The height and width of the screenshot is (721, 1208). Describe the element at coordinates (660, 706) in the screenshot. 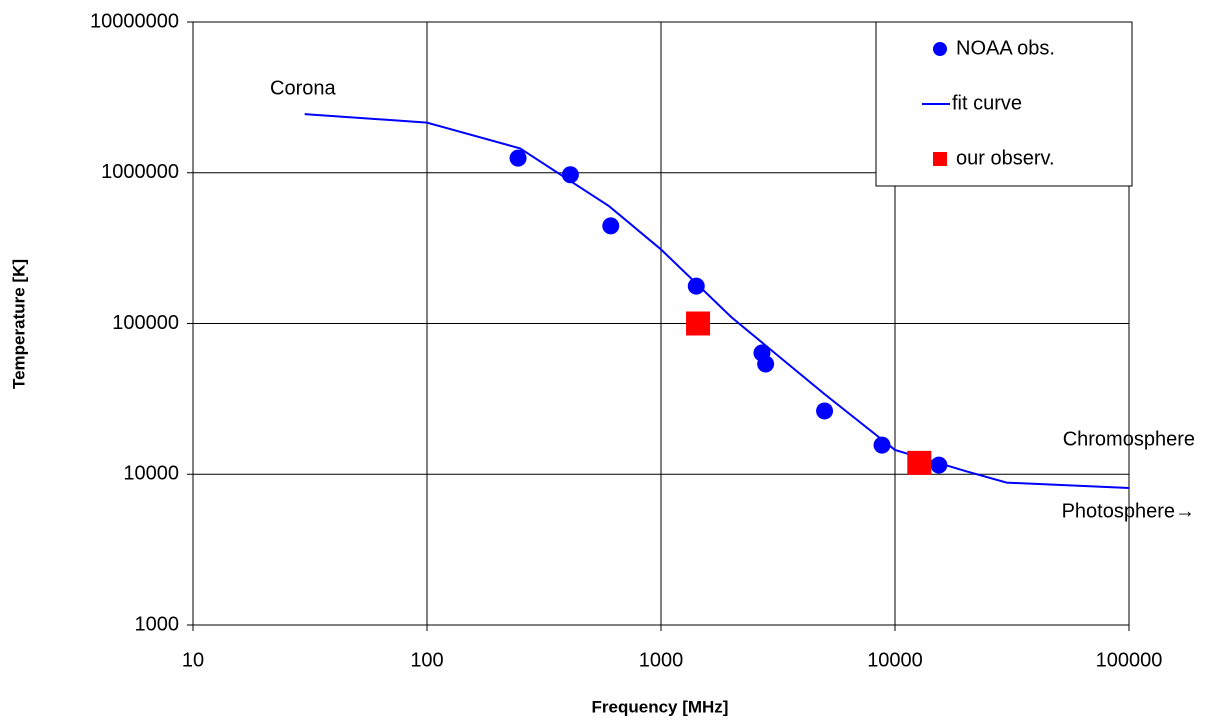

I see `x-axis-title: Frequency [MHz]` at that location.